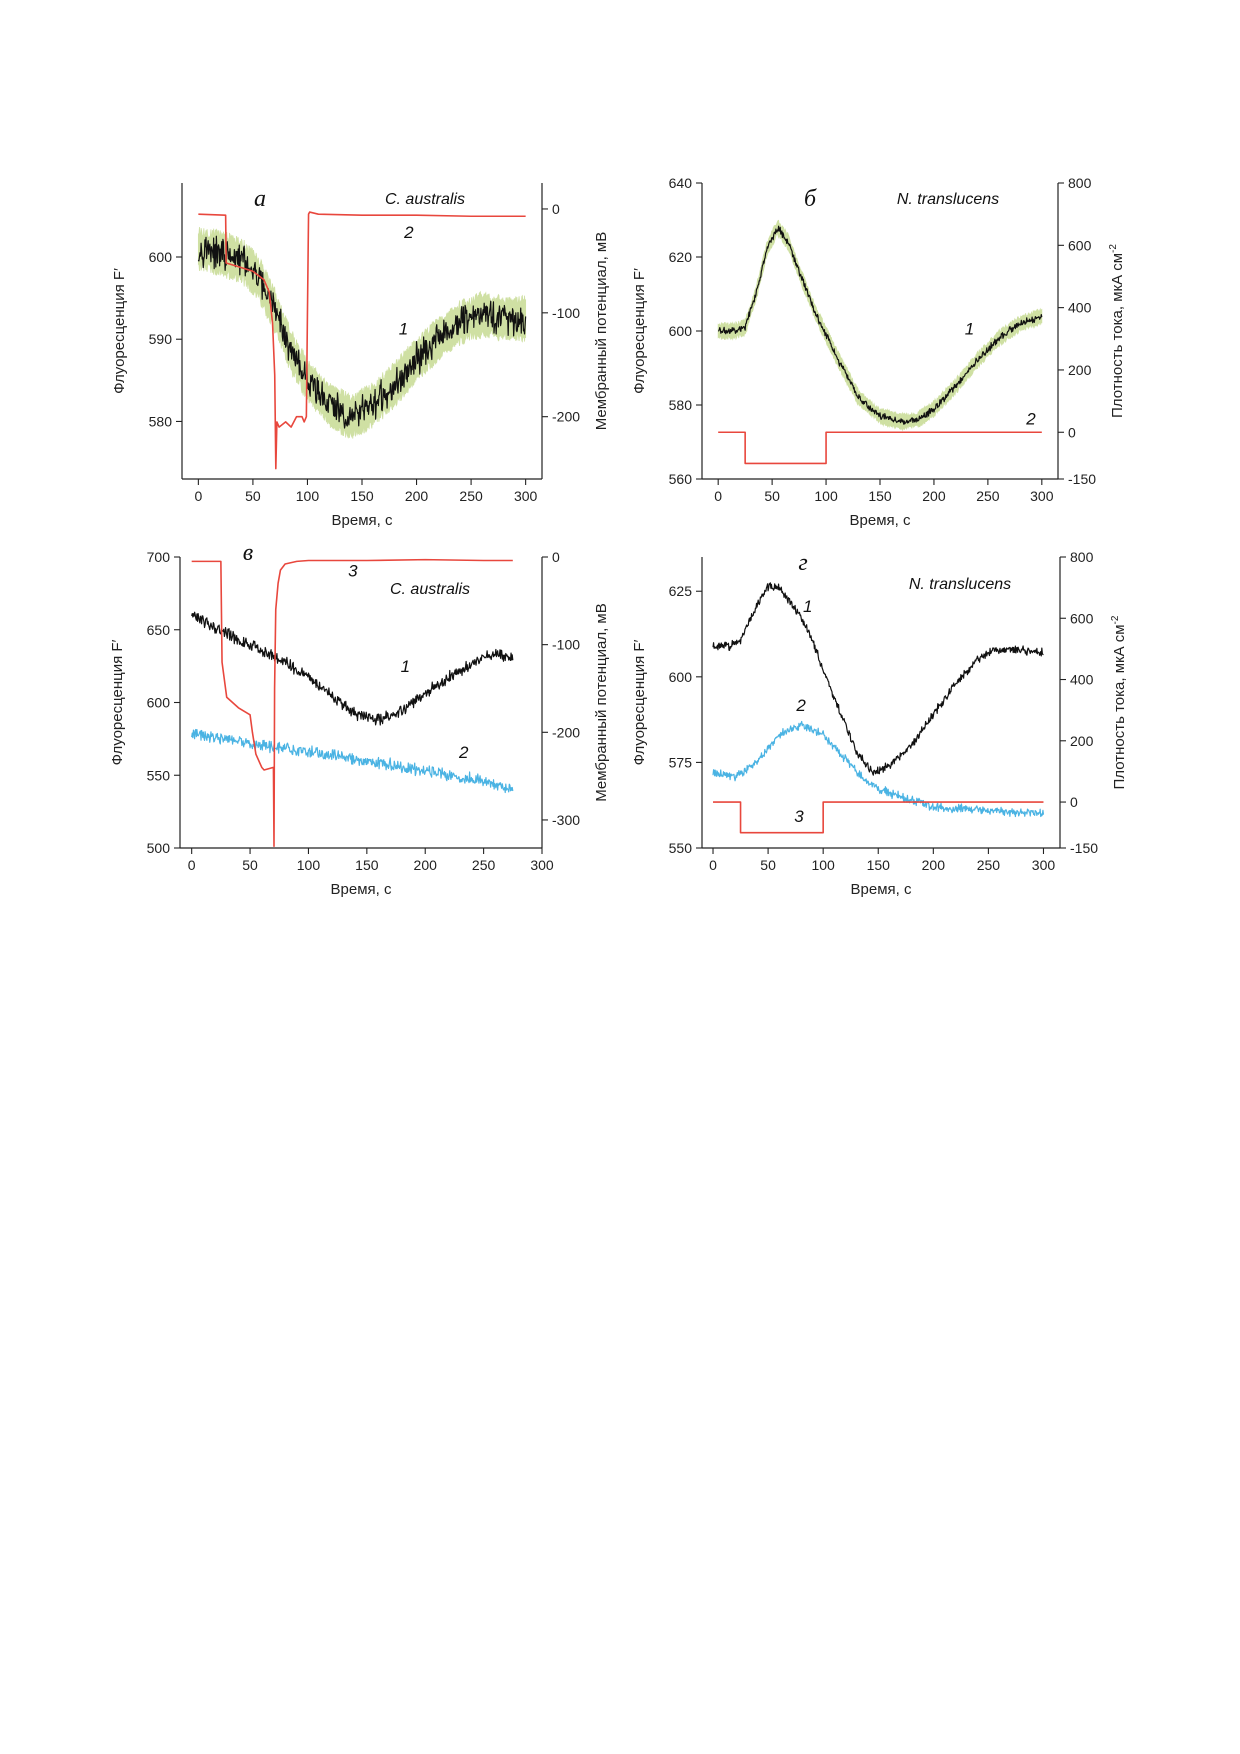 This screenshot has width=1240, height=1754. Describe the element at coordinates (681, 183) in the screenshot. I see `y-left-tick-label: 640` at that location.